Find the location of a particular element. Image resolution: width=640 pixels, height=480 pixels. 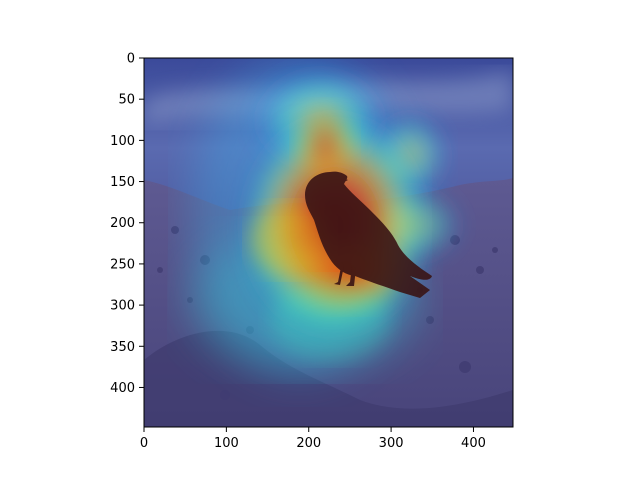

x-tick-label: 200 is located at coordinates (308, 443).